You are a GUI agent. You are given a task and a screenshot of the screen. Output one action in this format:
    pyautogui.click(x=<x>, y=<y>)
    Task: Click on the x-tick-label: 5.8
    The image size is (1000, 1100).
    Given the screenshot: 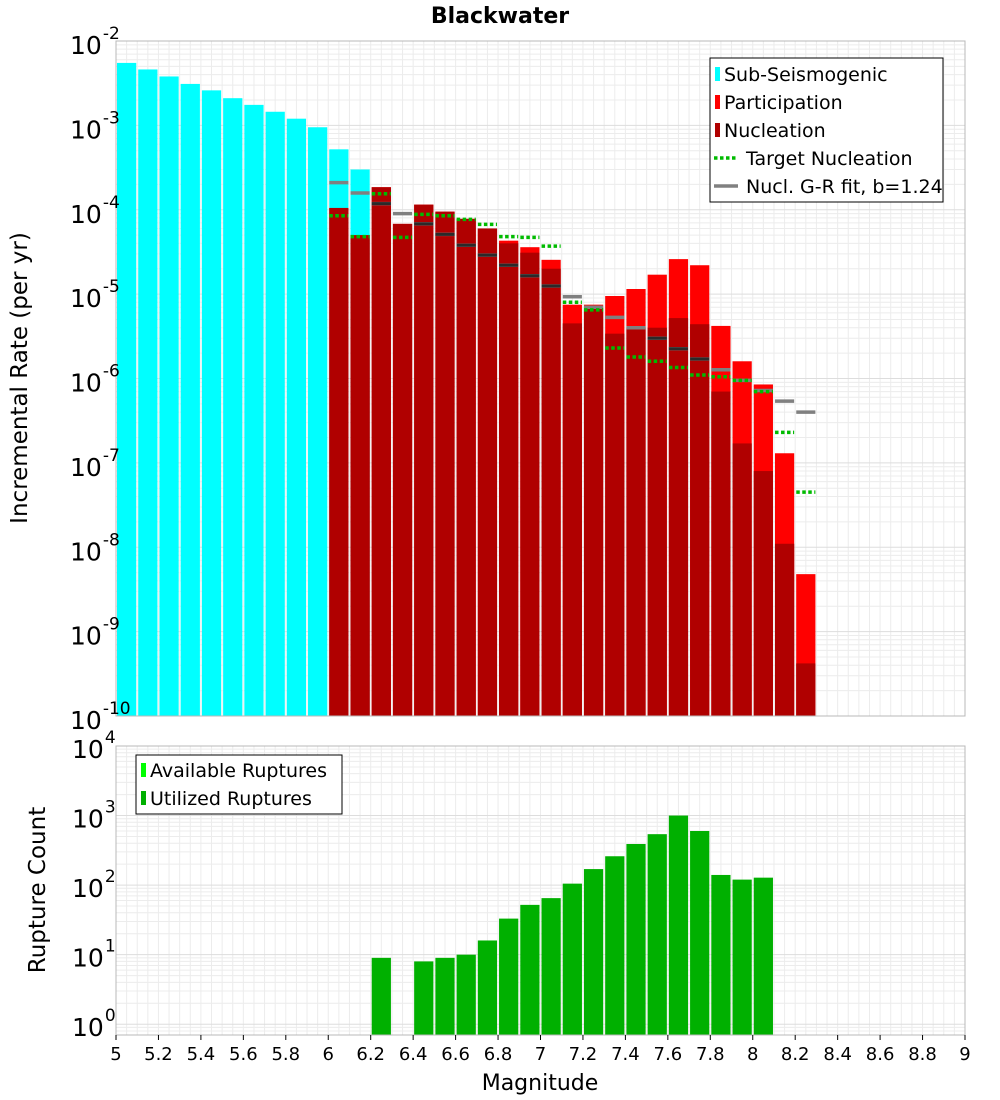 What is the action you would take?
    pyautogui.click(x=285, y=1054)
    